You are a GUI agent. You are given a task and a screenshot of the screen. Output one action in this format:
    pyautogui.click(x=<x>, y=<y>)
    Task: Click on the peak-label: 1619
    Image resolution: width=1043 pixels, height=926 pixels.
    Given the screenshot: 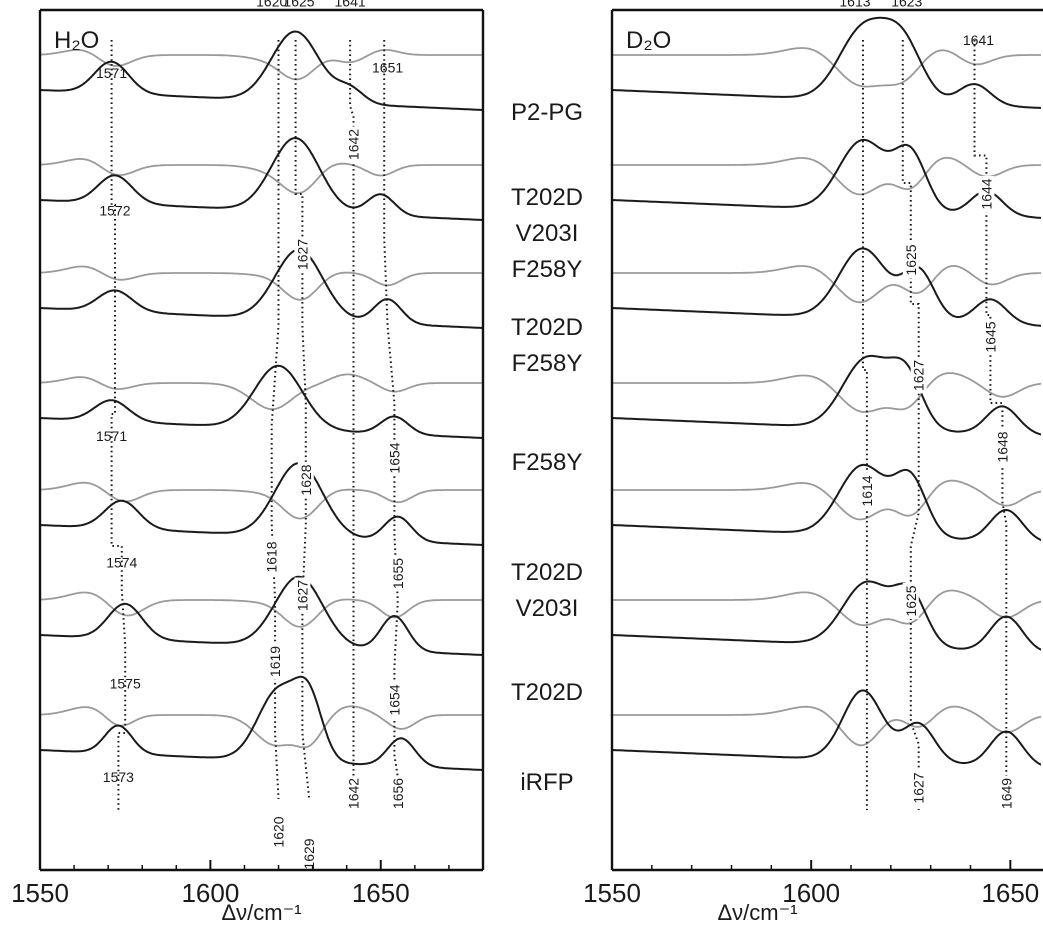 What is the action you would take?
    pyautogui.click(x=275, y=661)
    